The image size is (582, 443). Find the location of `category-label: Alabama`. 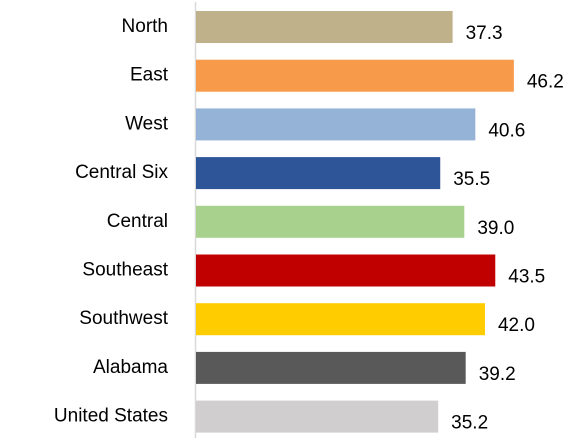

category-label: Alabama is located at coordinates (130, 367).